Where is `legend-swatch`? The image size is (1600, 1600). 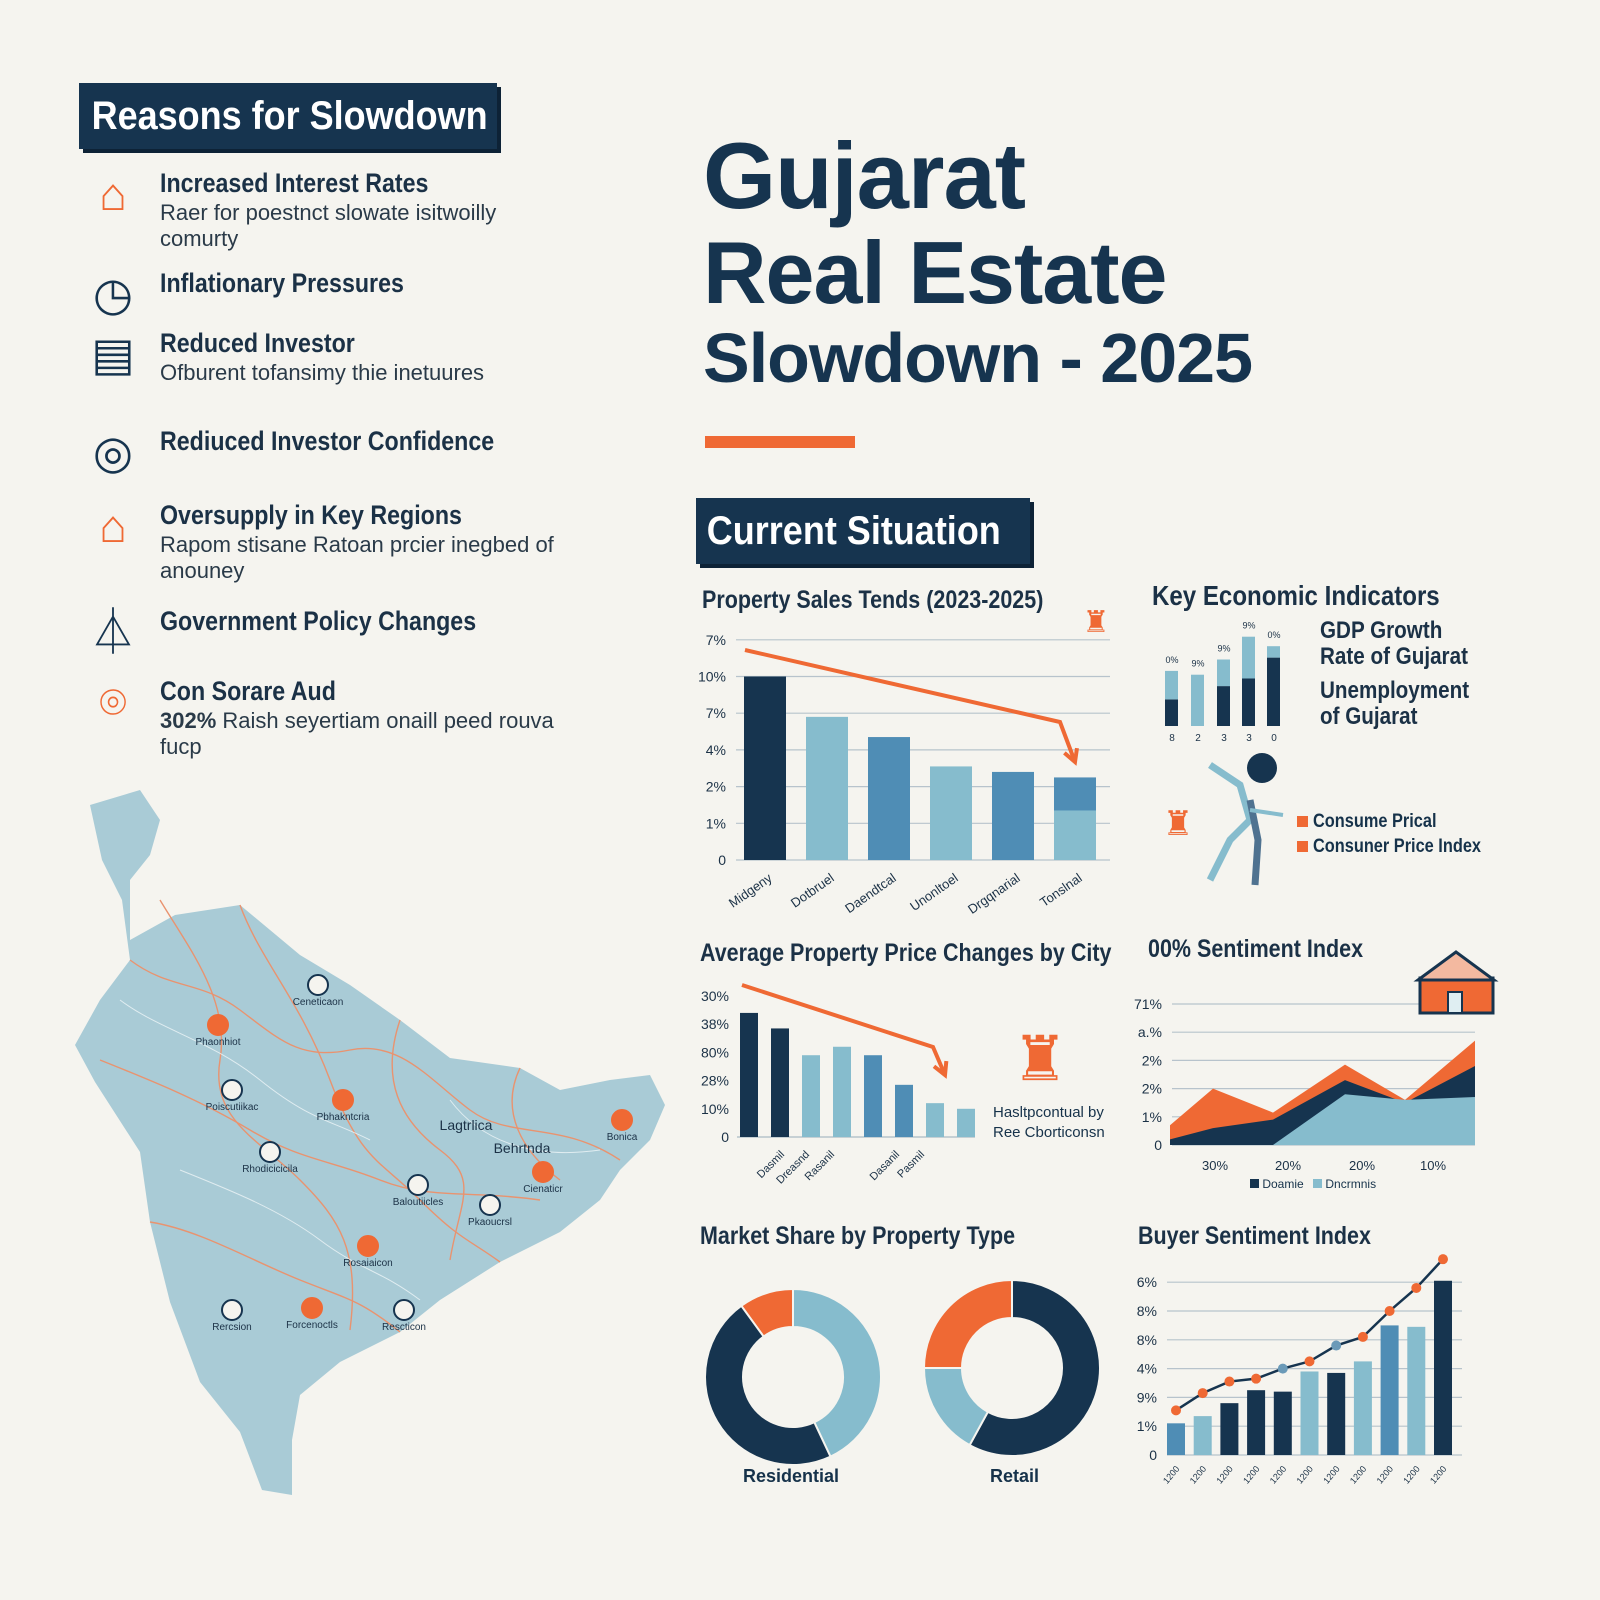 legend-swatch is located at coordinates (1254, 1183).